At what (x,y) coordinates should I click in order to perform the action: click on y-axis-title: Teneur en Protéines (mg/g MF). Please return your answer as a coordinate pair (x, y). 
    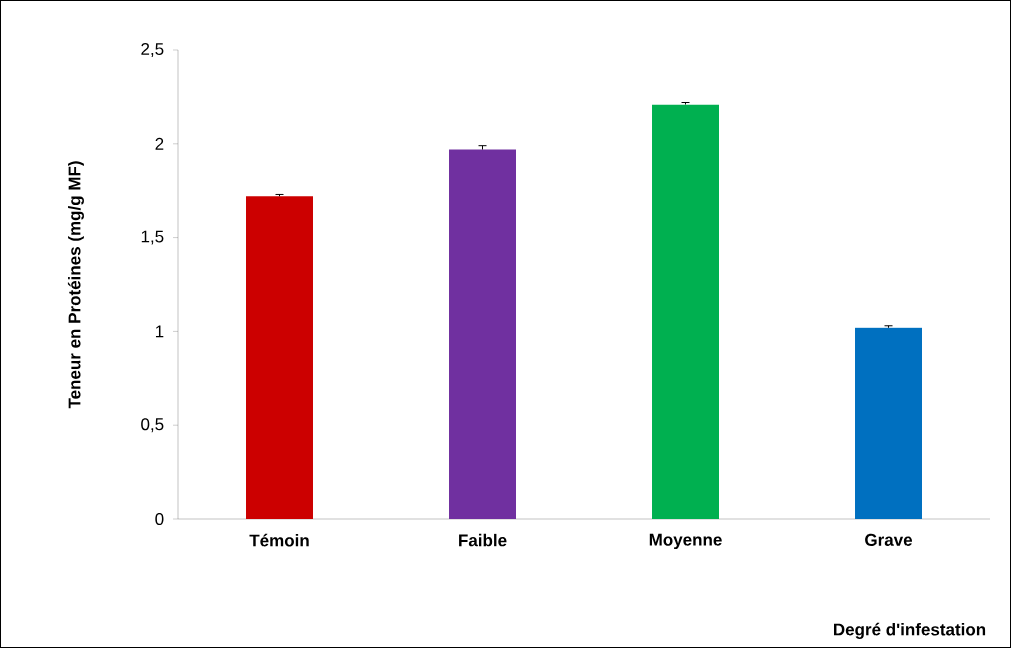
    Looking at the image, I should click on (75, 285).